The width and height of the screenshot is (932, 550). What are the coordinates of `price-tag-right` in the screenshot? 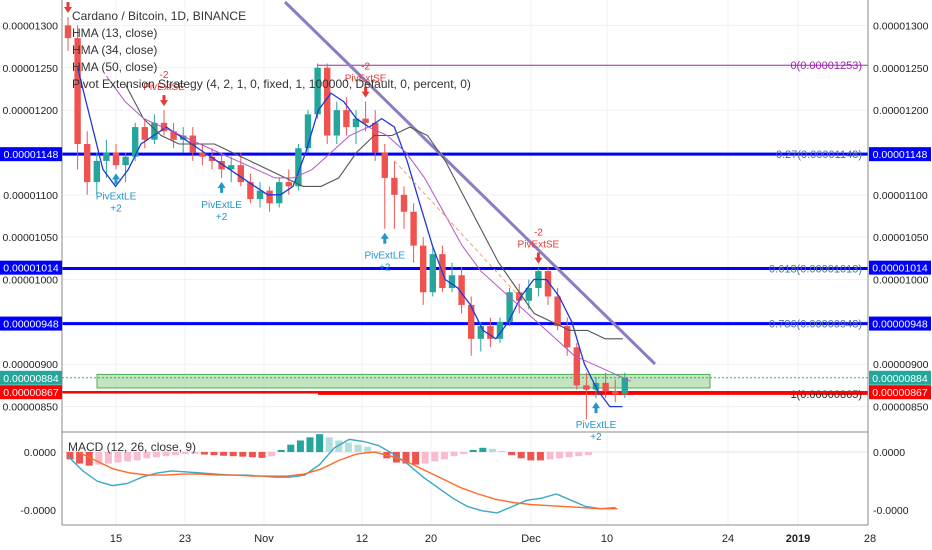 It's located at (900, 154).